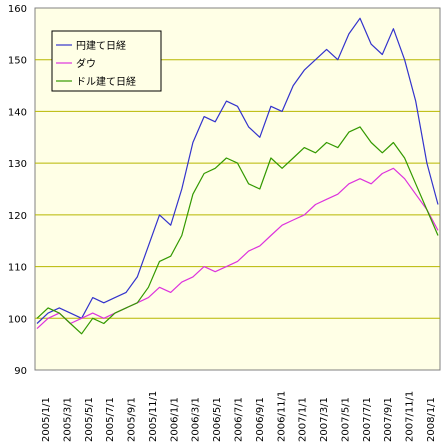 The width and height of the screenshot is (448, 448). Describe the element at coordinates (17, 216) in the screenshot. I see `y-tick-label: 120` at that location.